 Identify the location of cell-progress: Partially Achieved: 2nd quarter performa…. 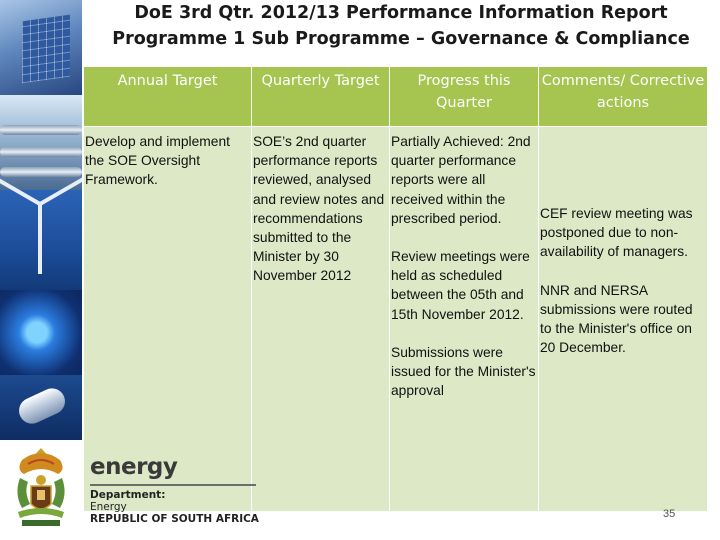
(464, 319).